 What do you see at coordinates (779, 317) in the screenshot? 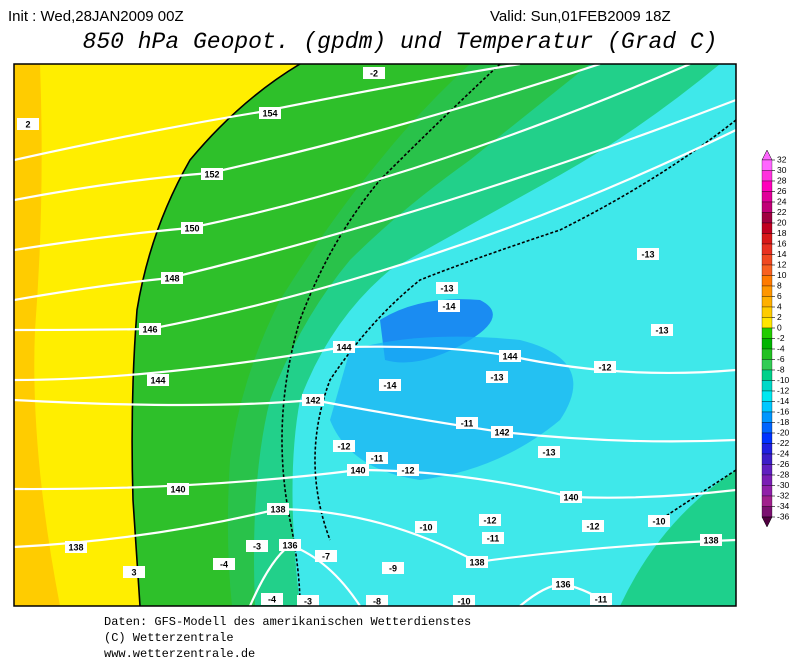
I see `colorbar-label: 2` at bounding box center [779, 317].